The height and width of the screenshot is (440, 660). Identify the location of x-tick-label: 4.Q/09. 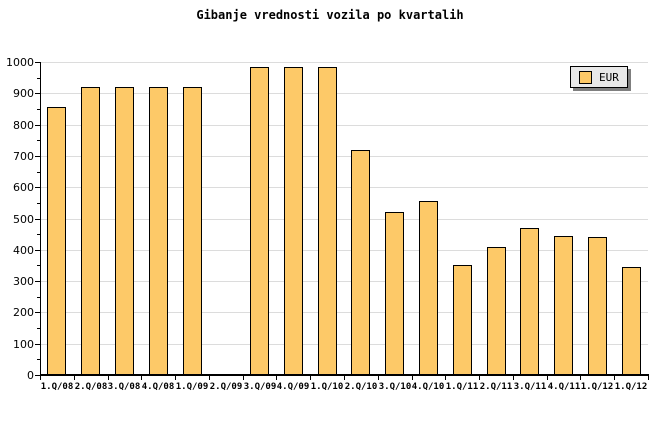
(293, 387).